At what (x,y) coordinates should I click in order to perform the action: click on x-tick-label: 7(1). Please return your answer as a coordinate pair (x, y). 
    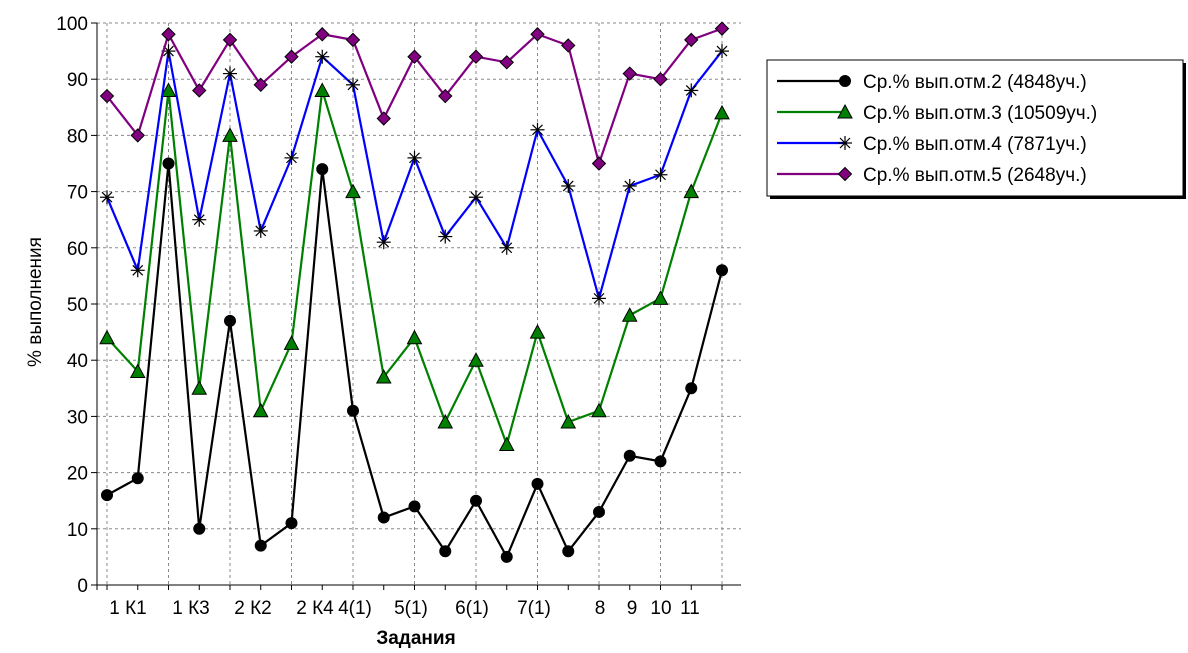
    Looking at the image, I should click on (534, 608).